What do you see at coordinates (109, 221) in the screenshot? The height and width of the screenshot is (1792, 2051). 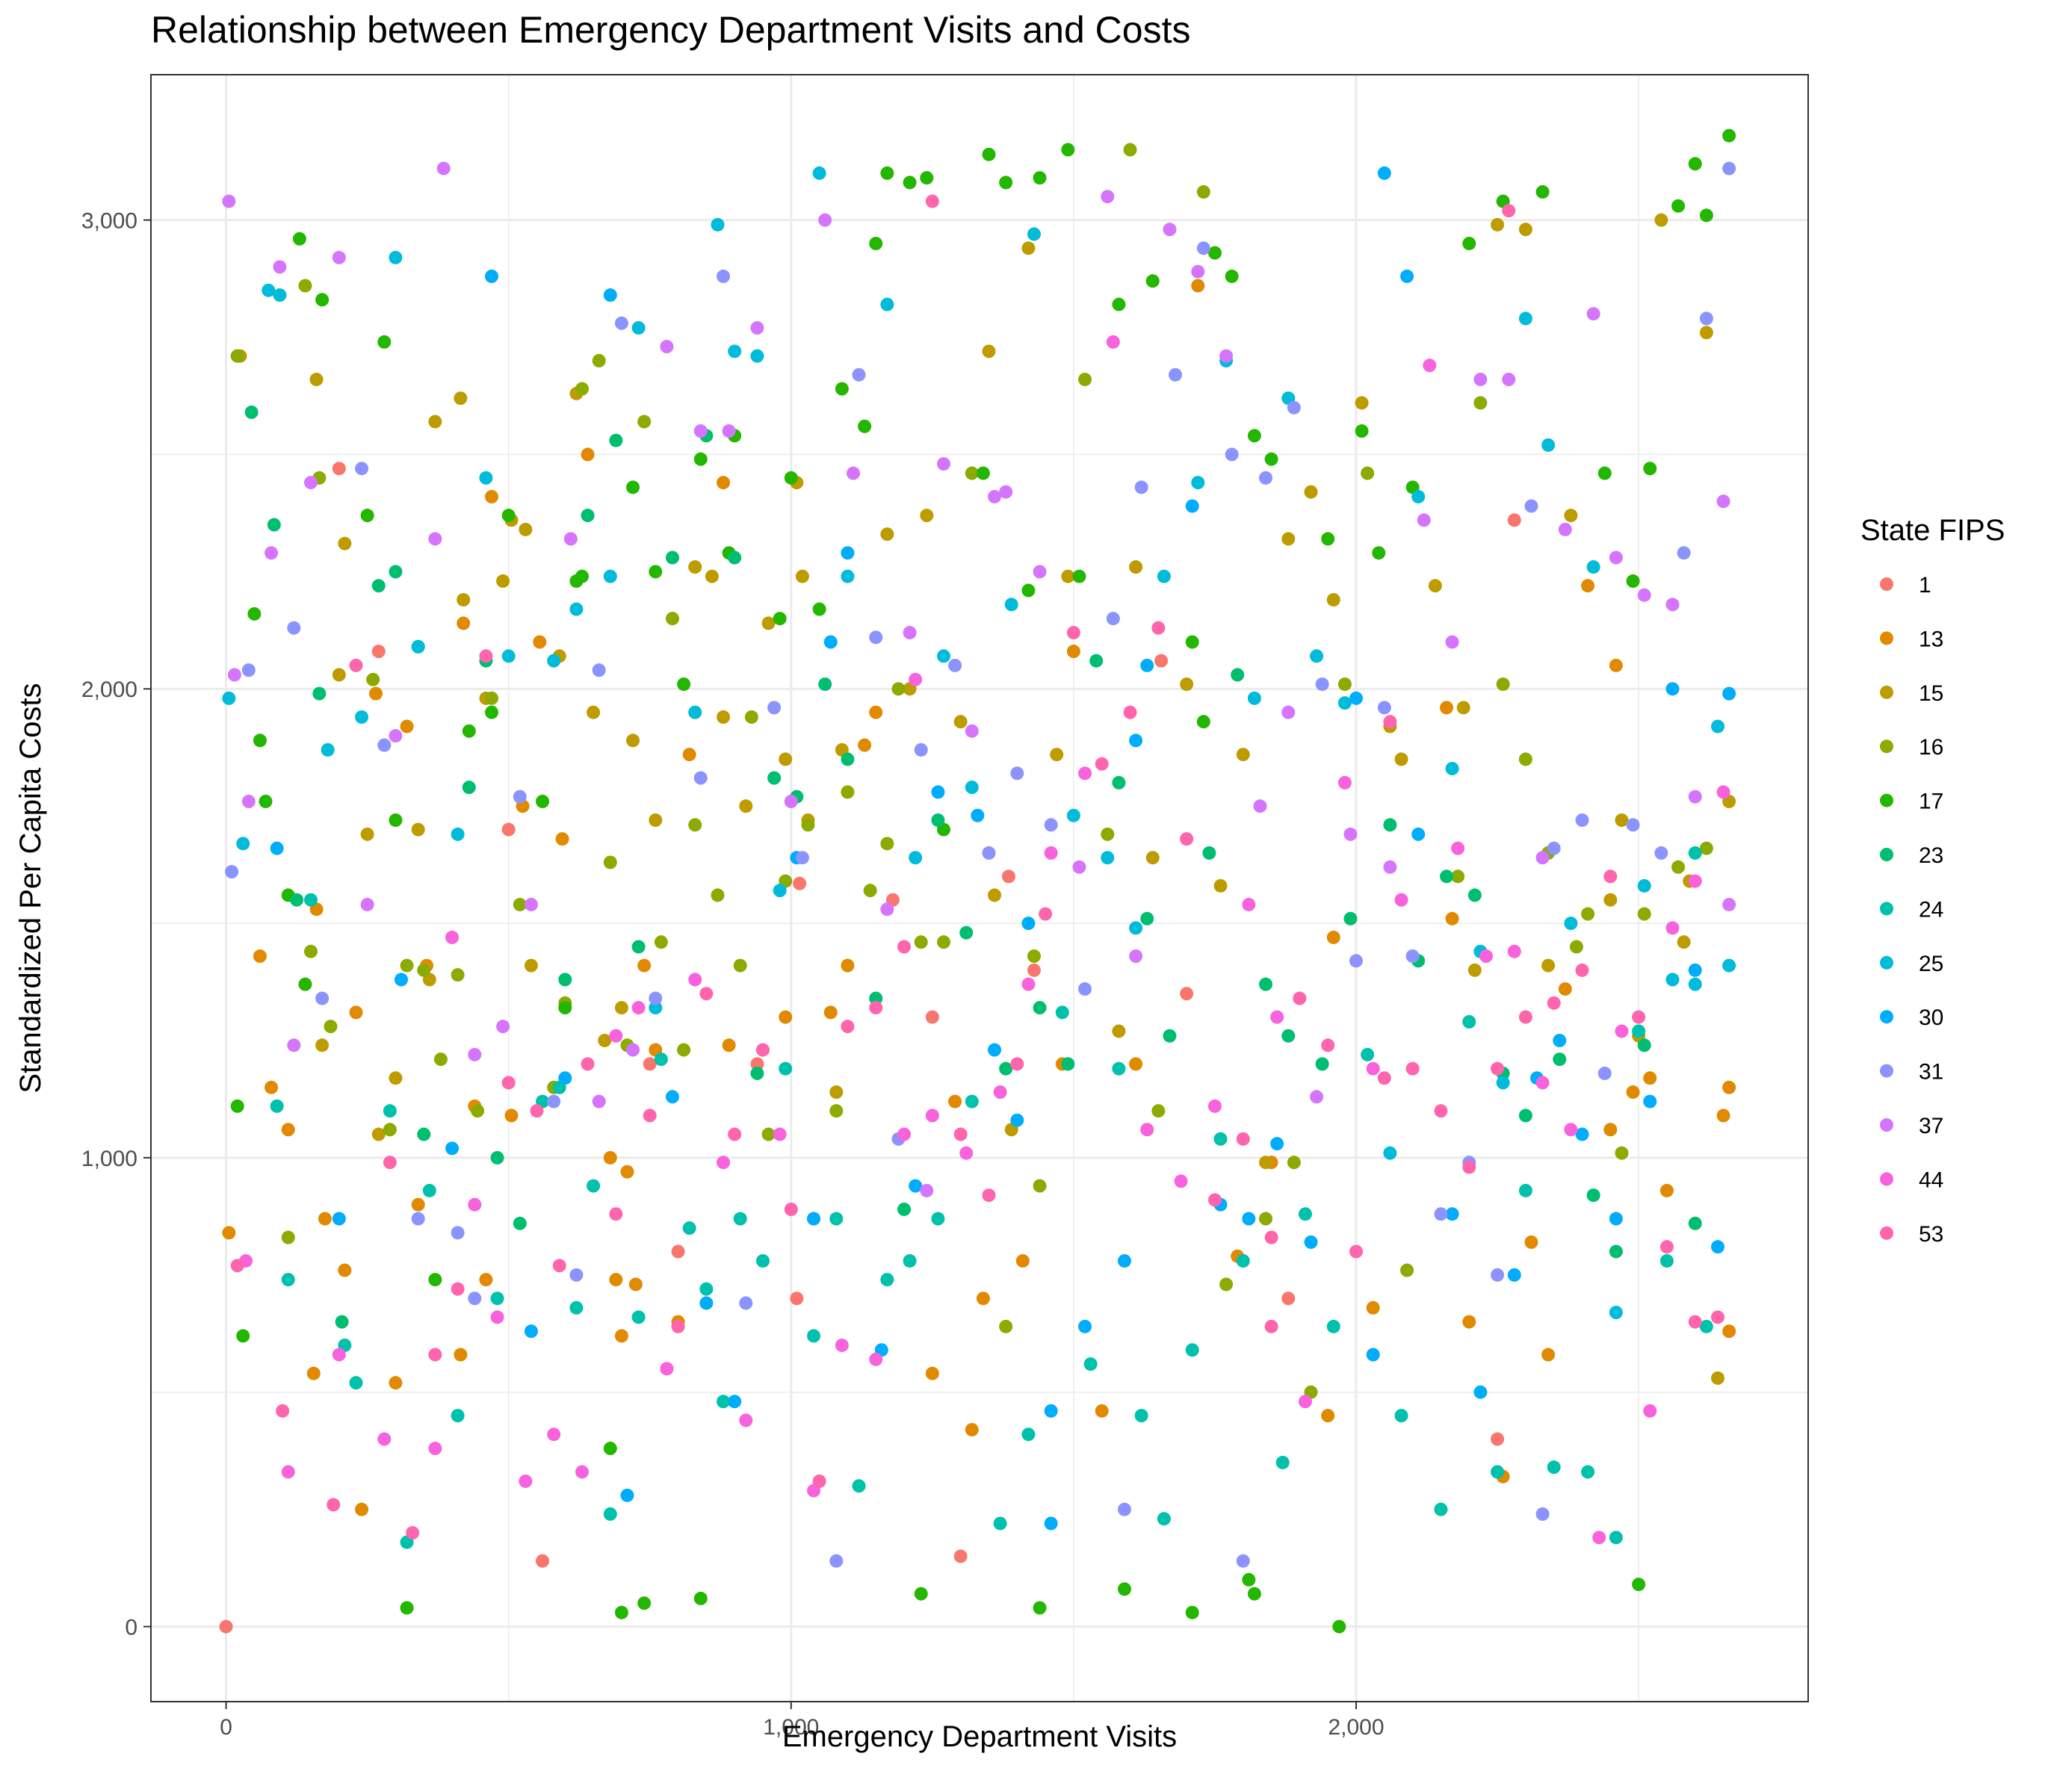 I see `y-tick-label: 3,000` at bounding box center [109, 221].